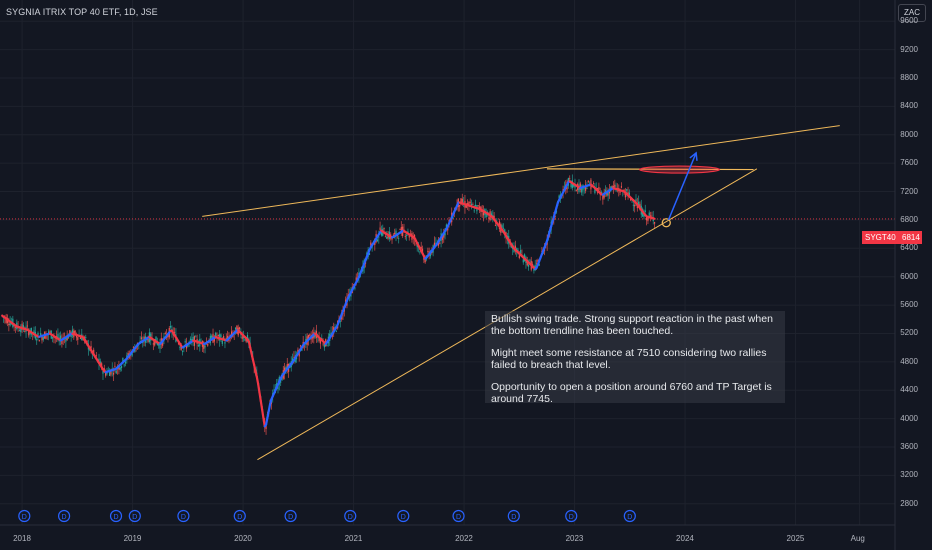  Describe the element at coordinates (521, 171) in the screenshot. I see `upper-trendline` at that location.